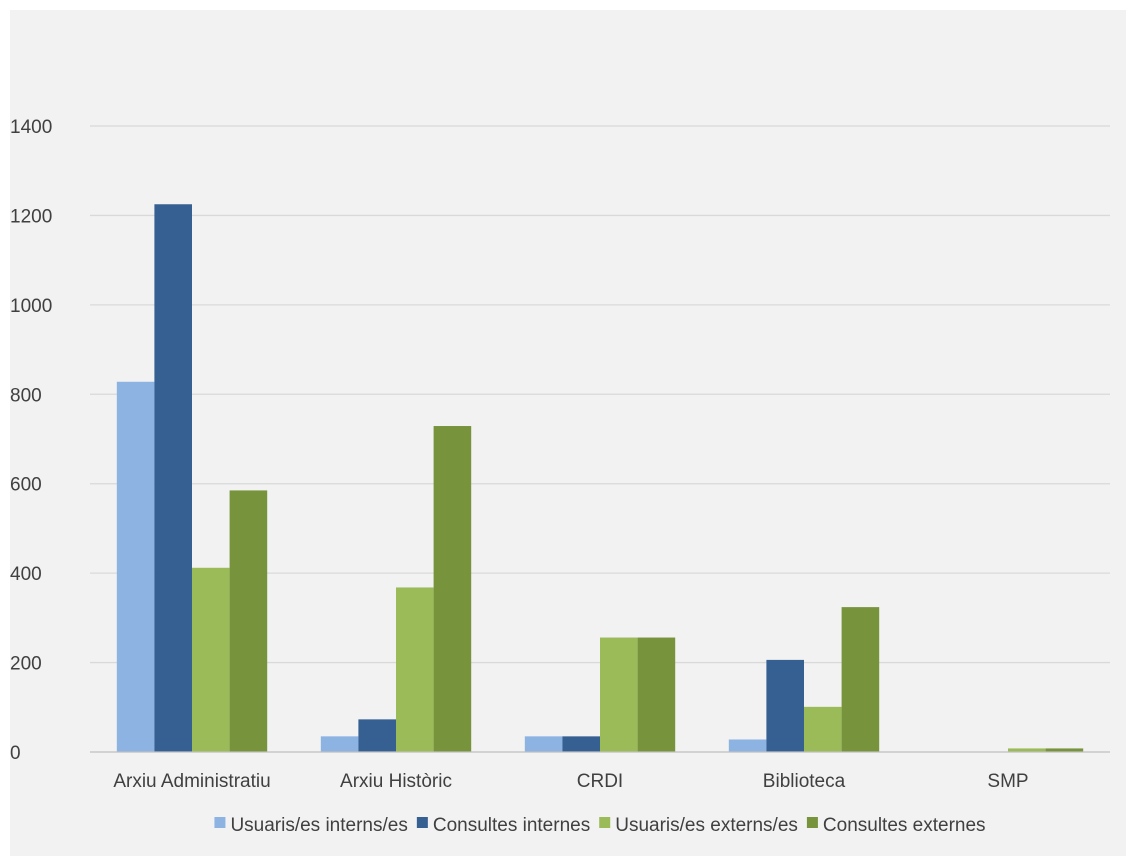  What do you see at coordinates (31, 440) in the screenshot?
I see `y-axis-tick-labels: 0 200 400 600 800 1000 1200 1400` at bounding box center [31, 440].